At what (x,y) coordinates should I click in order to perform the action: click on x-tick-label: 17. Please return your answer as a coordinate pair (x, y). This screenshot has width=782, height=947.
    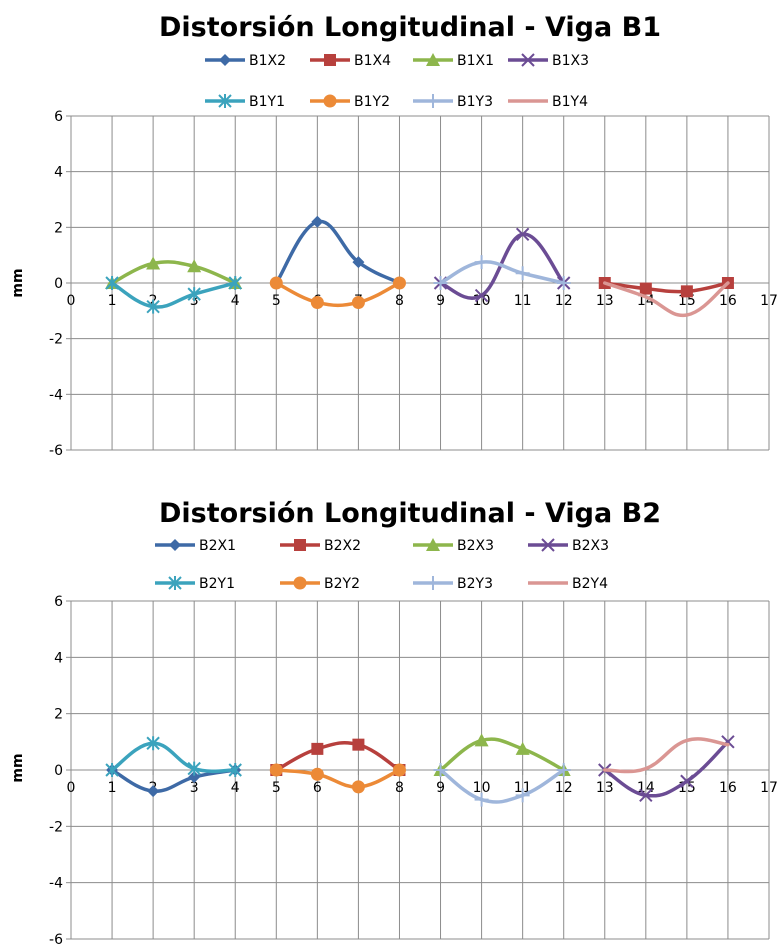
    Looking at the image, I should click on (769, 301).